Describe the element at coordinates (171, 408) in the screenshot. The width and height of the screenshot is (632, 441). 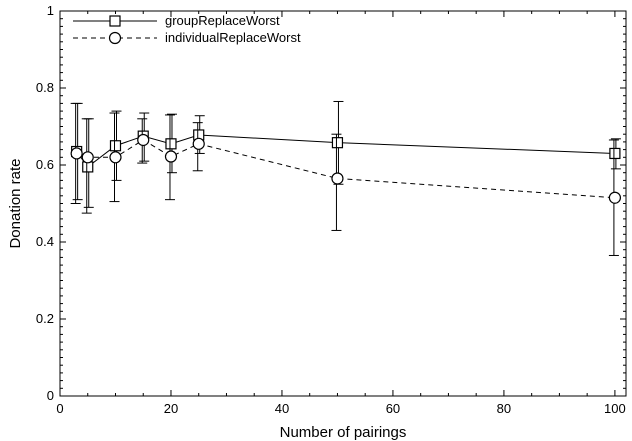
I see `x-tick-label: 20` at that location.